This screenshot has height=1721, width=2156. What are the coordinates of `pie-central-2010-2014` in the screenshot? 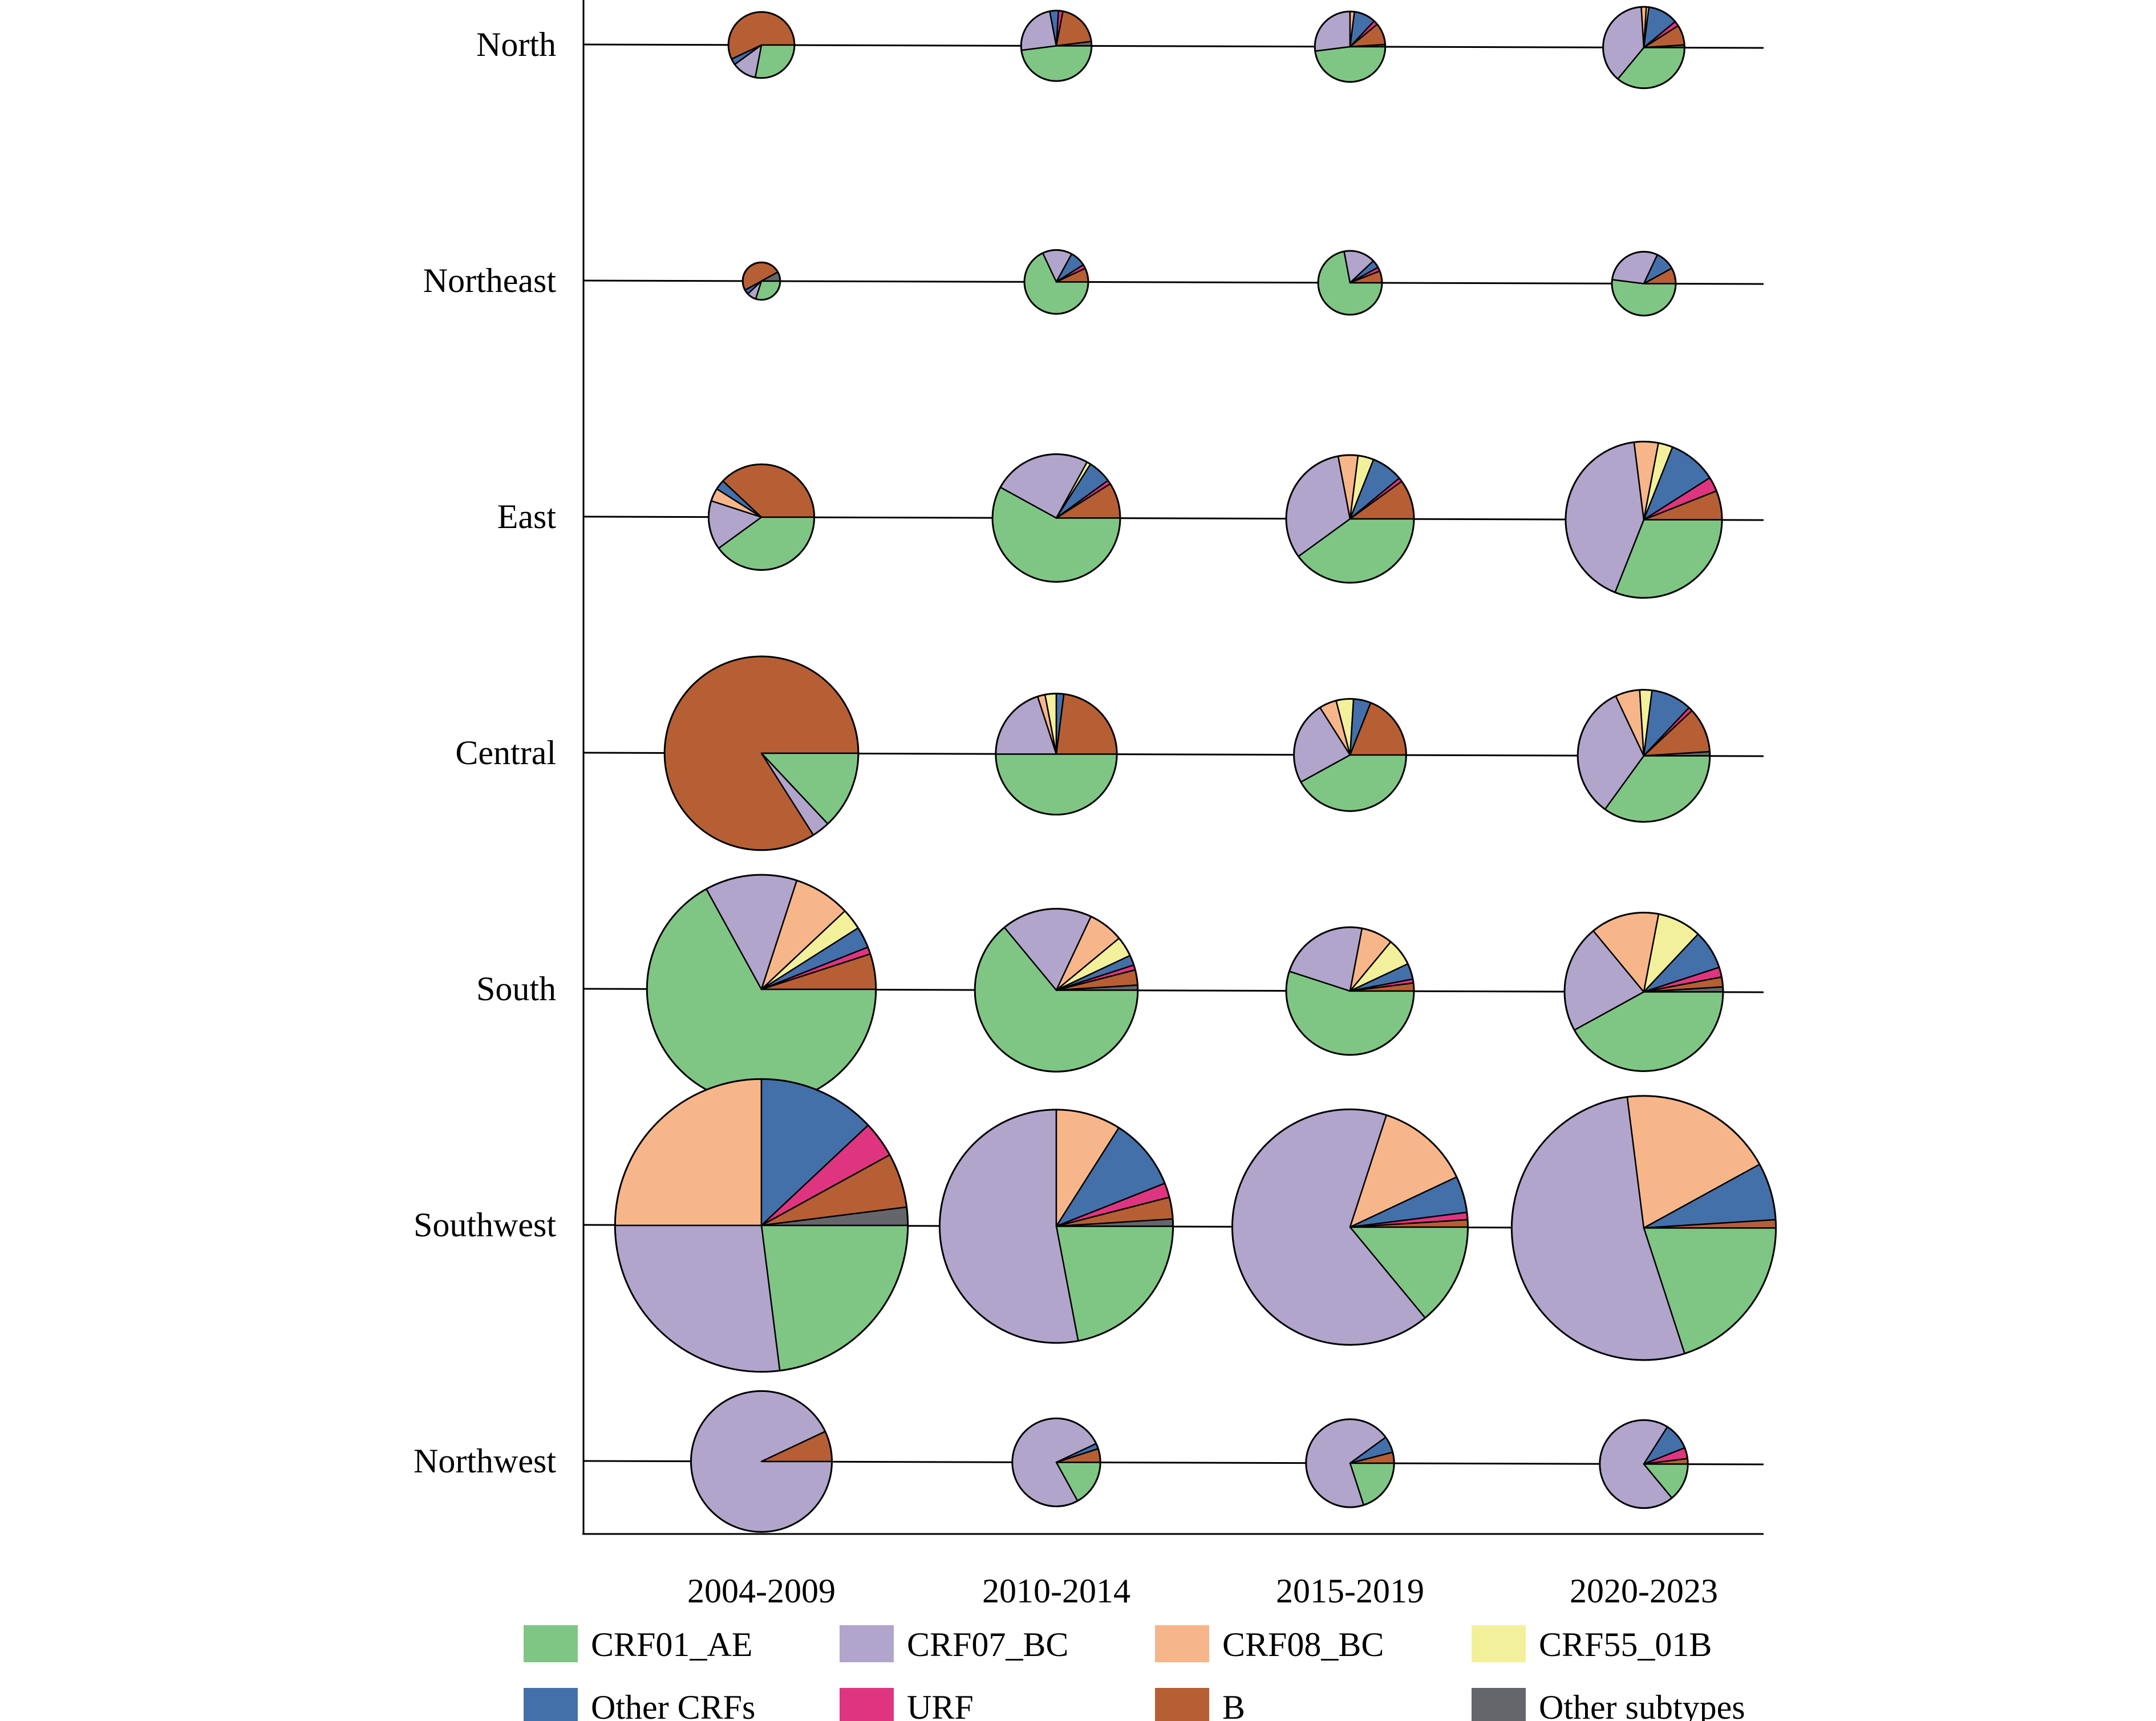 It's located at (1056, 754).